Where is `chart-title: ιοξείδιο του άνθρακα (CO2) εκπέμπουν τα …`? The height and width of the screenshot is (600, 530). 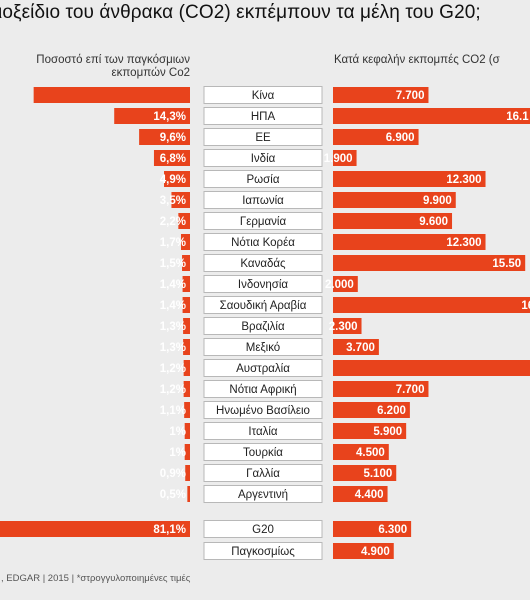 chart-title: ιοξείδιο του άνθρακα (CO2) εκπέμπουν τα … is located at coordinates (240, 12).